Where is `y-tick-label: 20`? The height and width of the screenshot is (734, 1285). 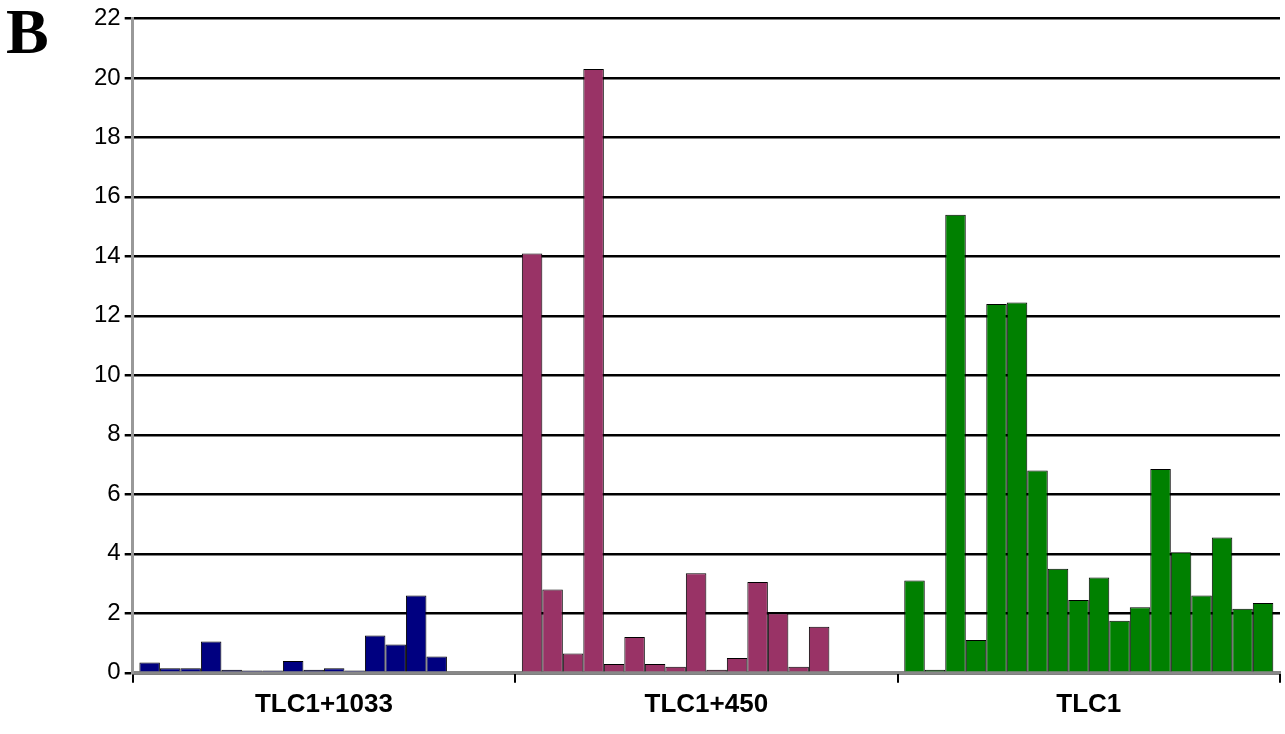 y-tick-label: 20 is located at coordinates (107, 76).